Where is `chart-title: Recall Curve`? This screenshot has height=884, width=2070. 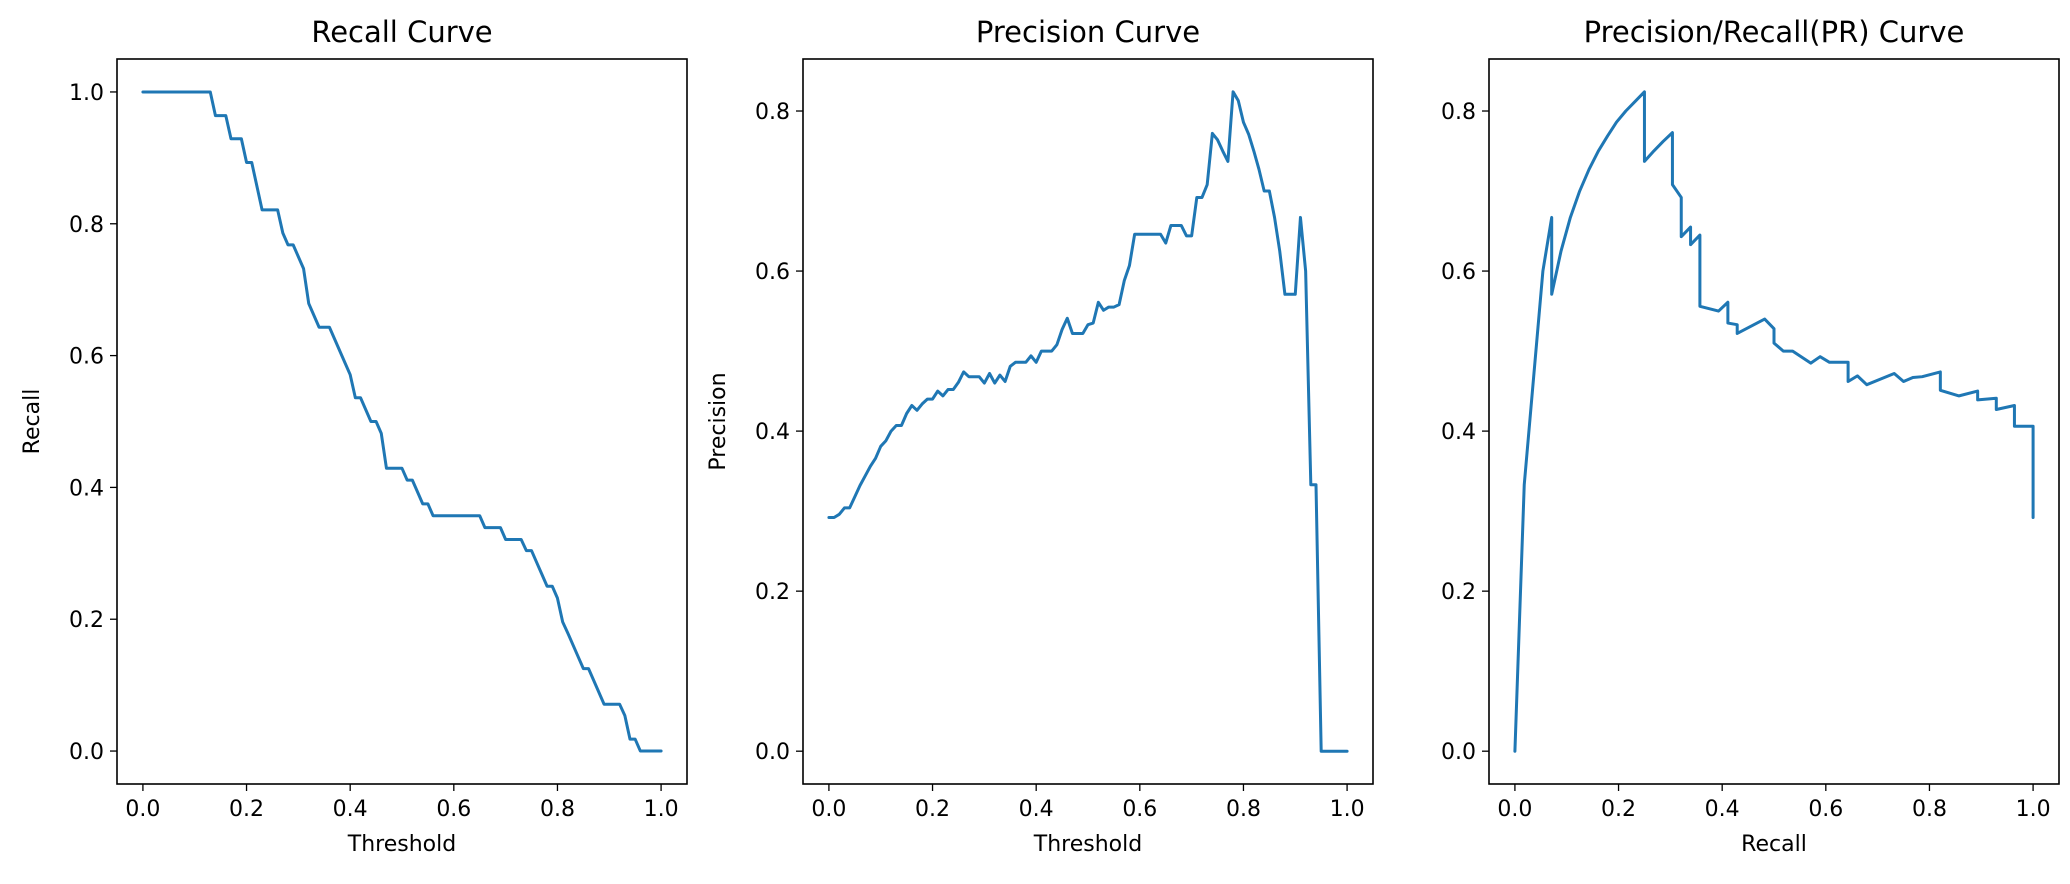 chart-title: Recall Curve is located at coordinates (401, 32).